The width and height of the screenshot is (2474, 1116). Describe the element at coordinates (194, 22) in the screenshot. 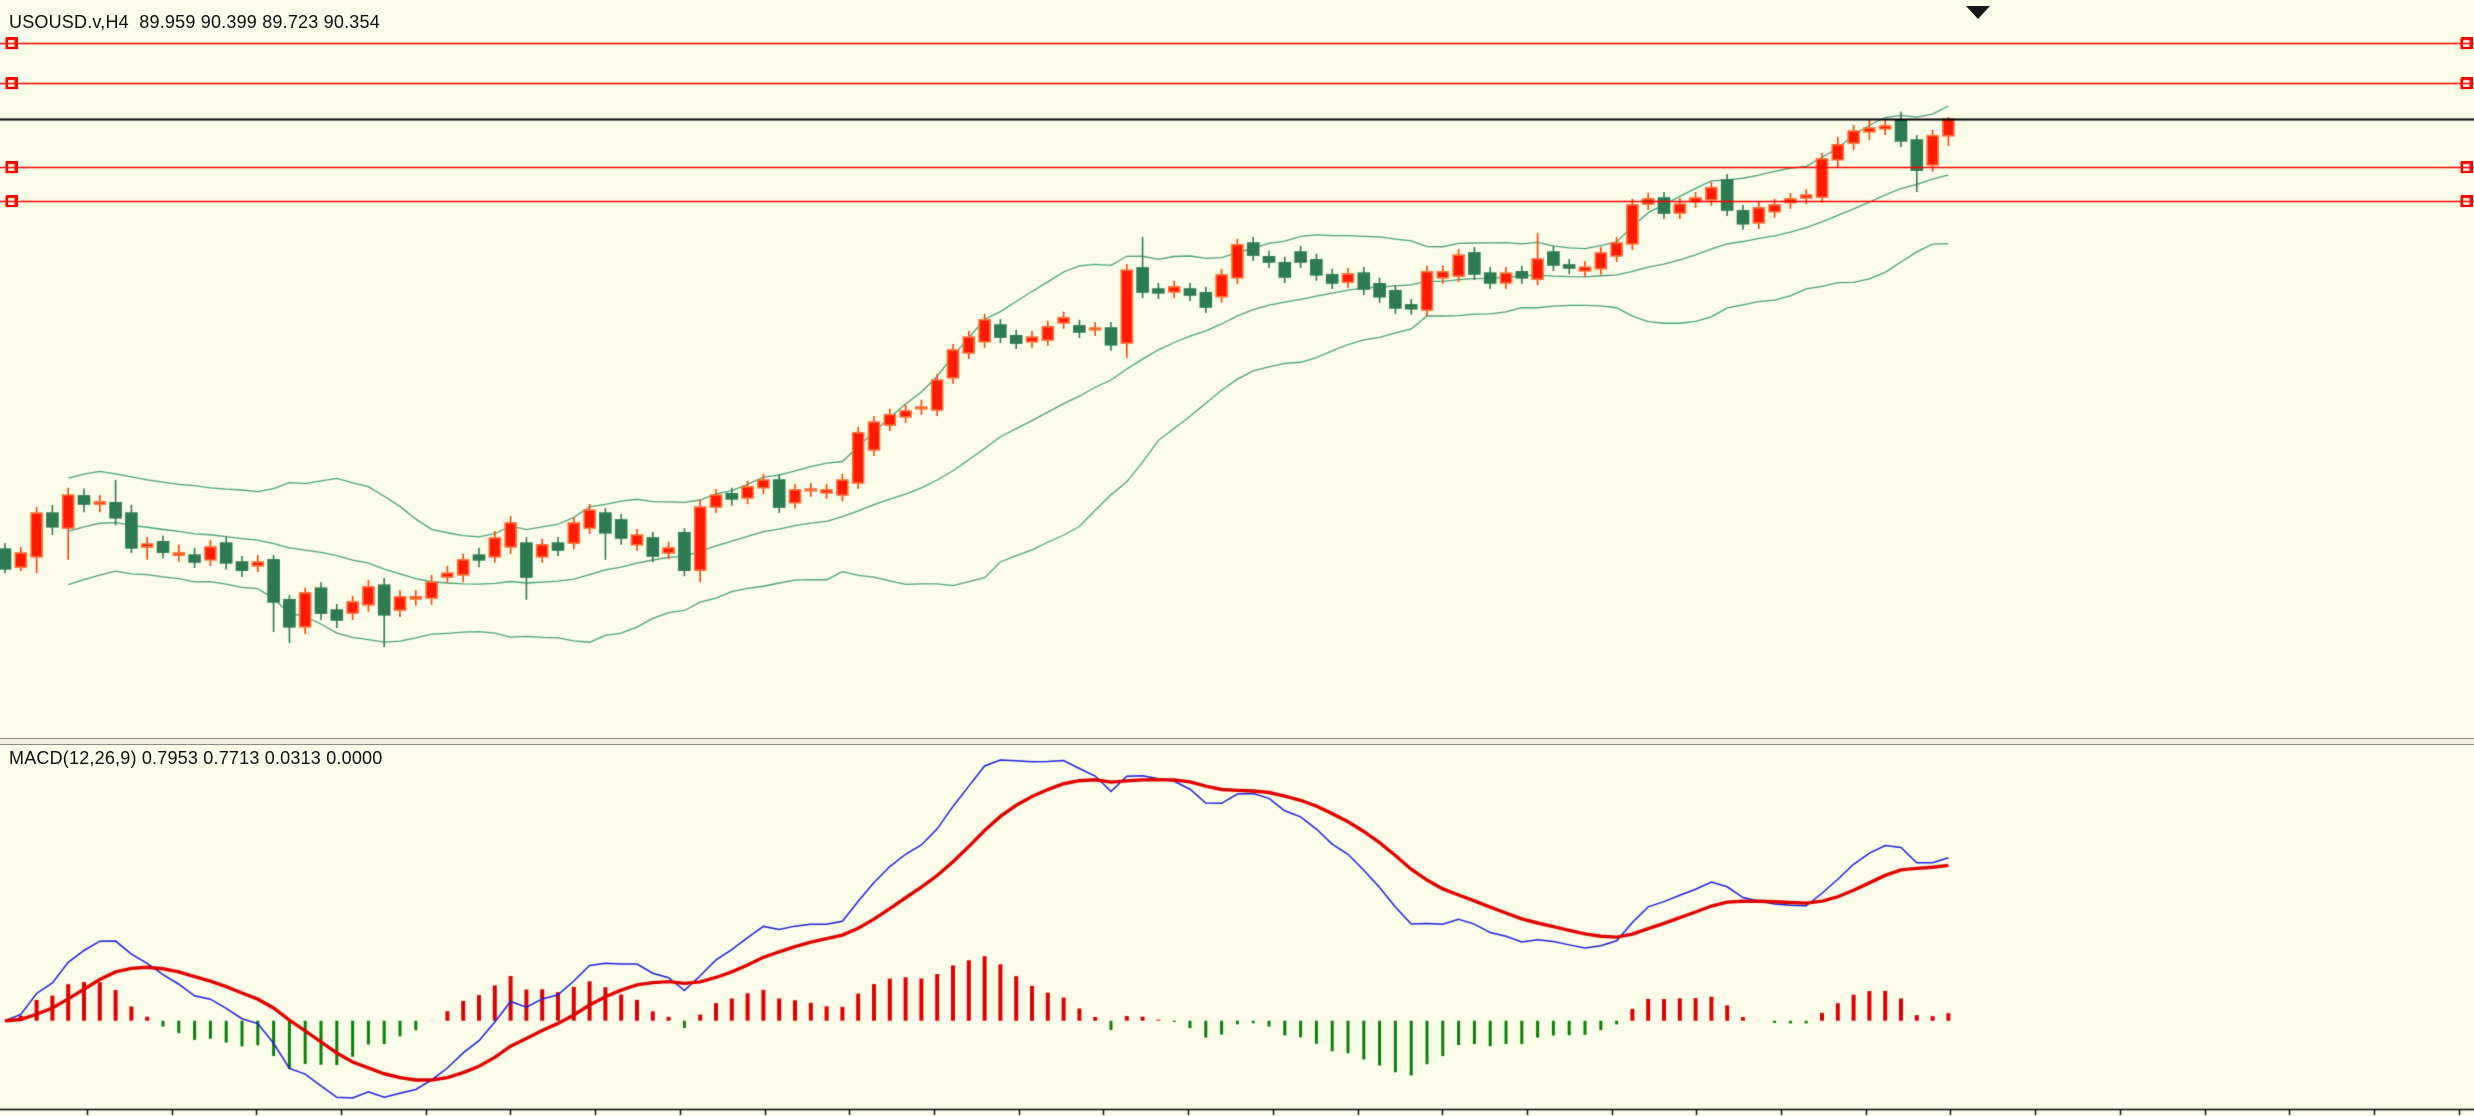

I see `symbol-ohlc-label: USOUSD.v,H4 89.959 90.399 89.723 90.354` at that location.